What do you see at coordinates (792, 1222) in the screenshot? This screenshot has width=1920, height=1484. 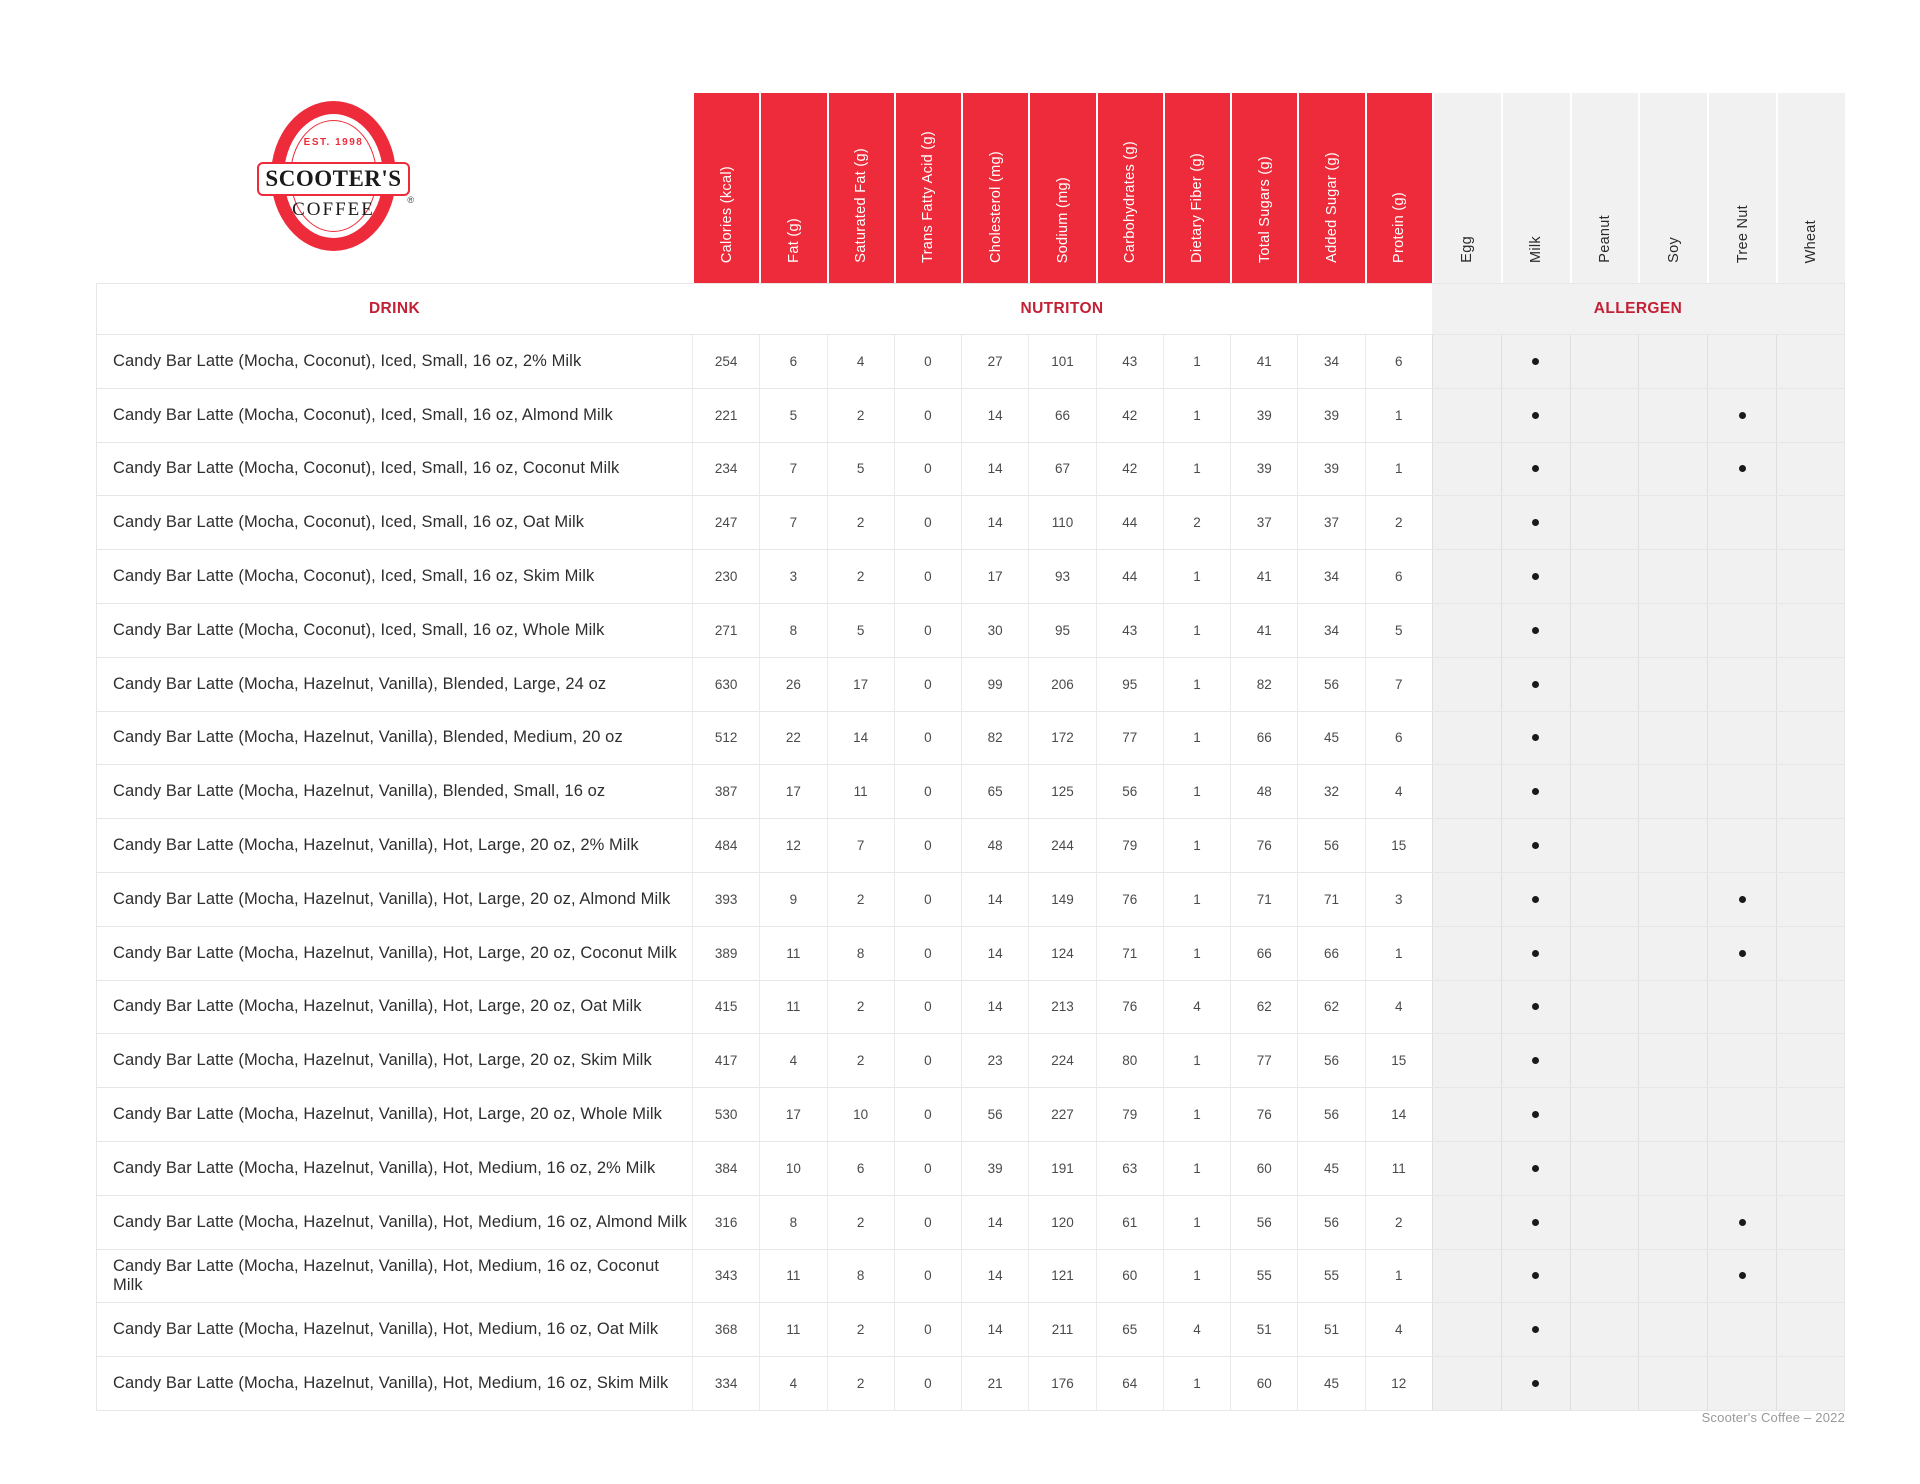 I see `nutrition-value-cell: 8` at bounding box center [792, 1222].